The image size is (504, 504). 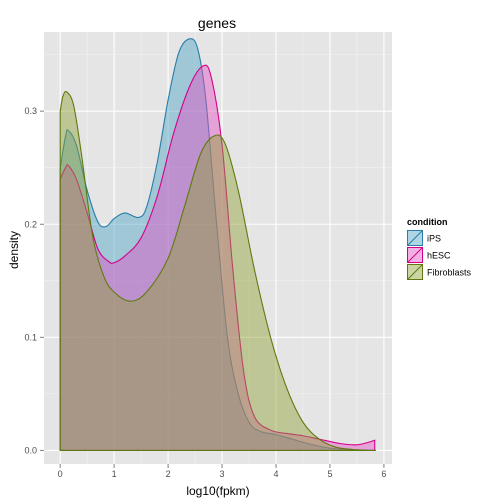 I want to click on legend-items: iPS hESC Fibroblasts, so click(x=439, y=255).